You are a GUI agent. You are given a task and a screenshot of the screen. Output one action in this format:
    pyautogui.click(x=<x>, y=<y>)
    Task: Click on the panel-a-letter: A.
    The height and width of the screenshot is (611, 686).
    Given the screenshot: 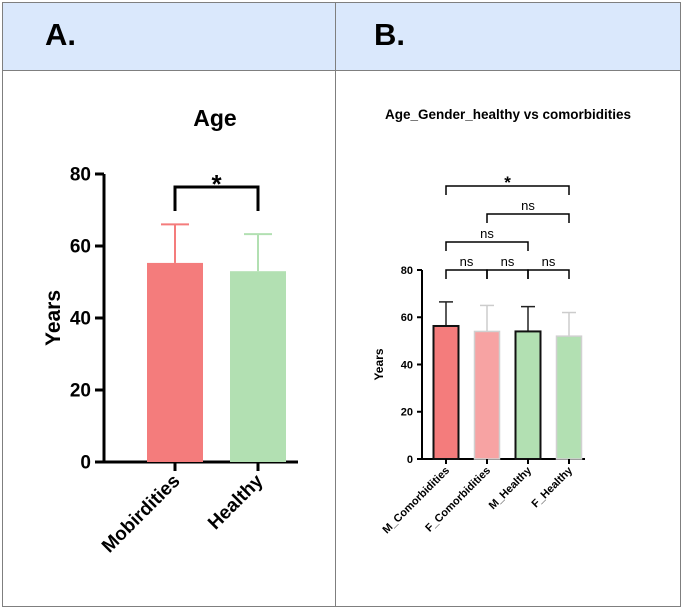 What is the action you would take?
    pyautogui.click(x=60, y=34)
    